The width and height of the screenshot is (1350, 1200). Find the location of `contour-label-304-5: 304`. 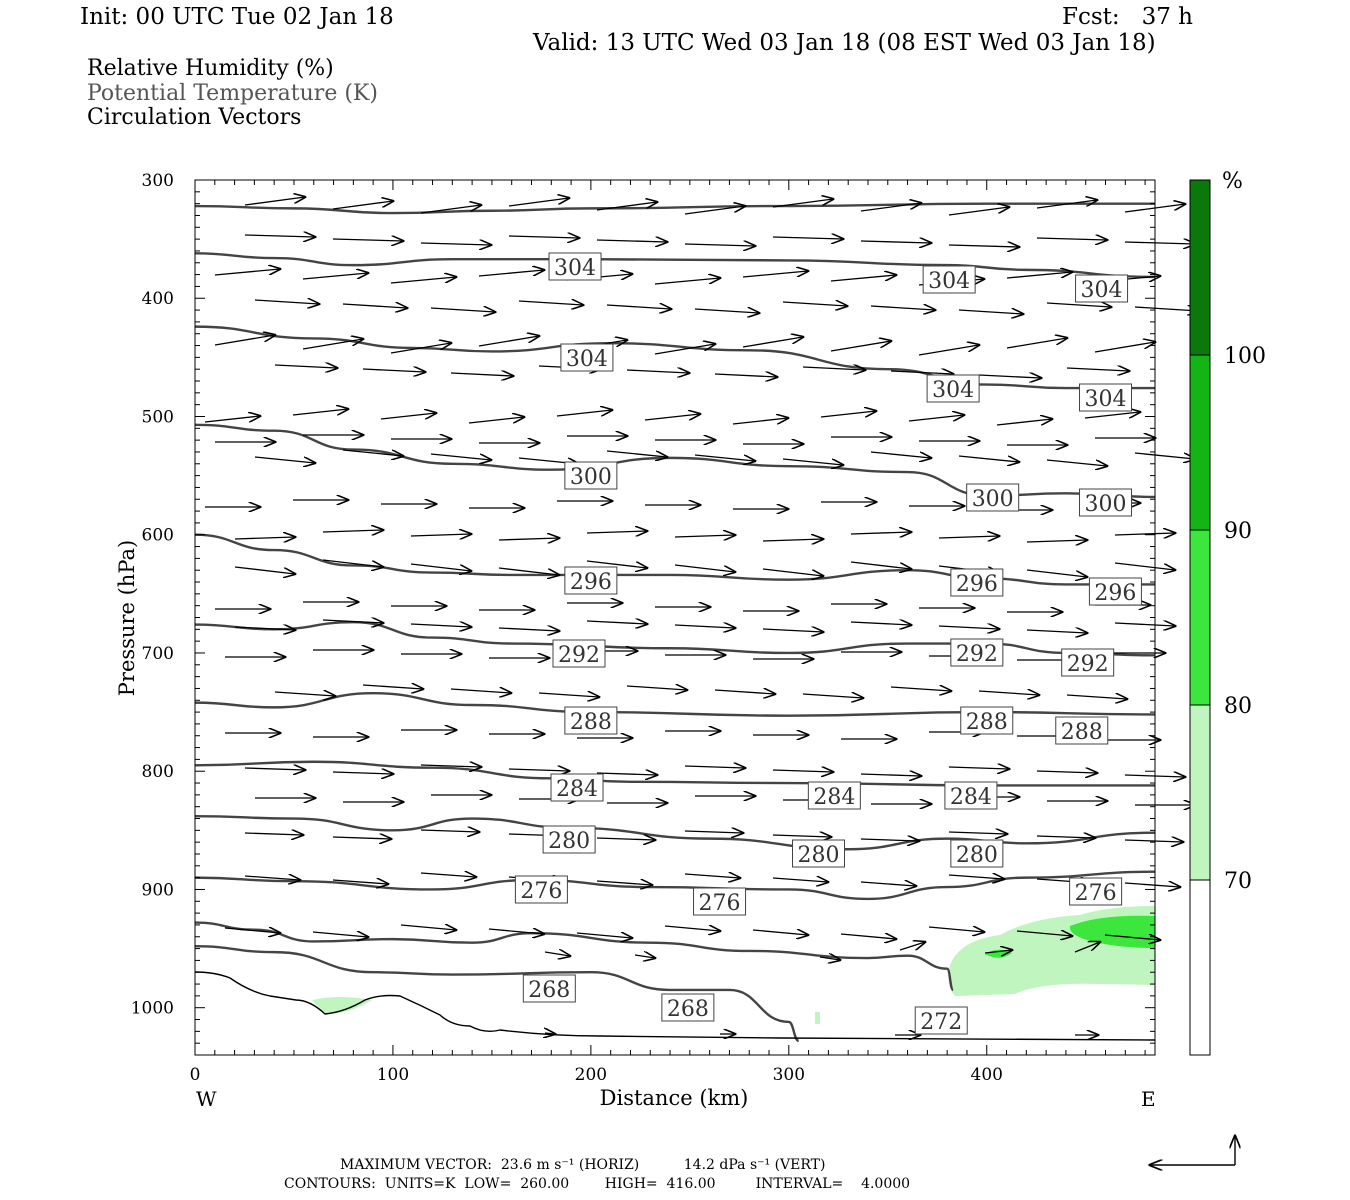

contour-label-304-5: 304 is located at coordinates (1106, 397).